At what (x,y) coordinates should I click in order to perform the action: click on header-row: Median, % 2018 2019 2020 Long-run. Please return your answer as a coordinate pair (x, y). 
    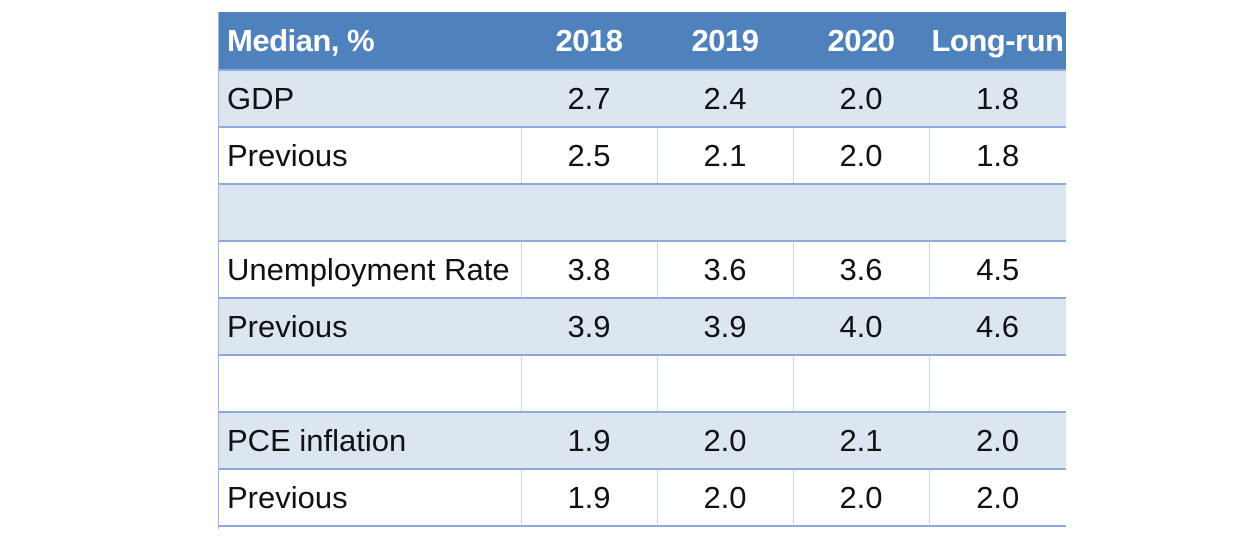
    Looking at the image, I should click on (642, 41).